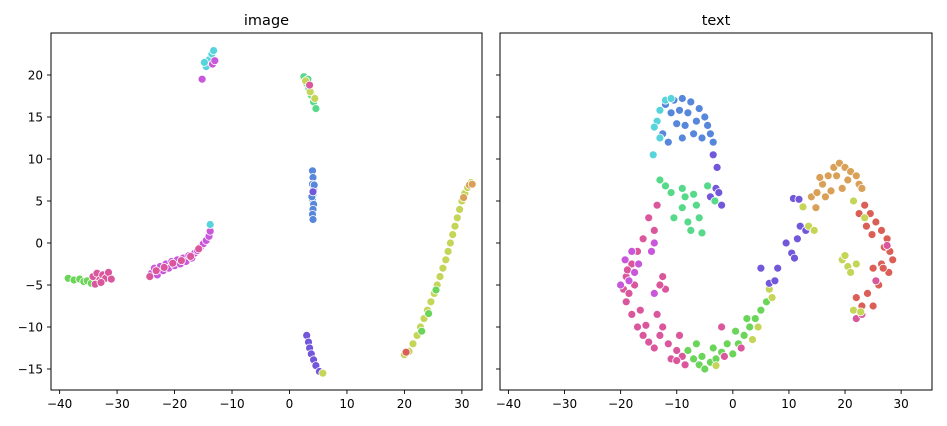  Describe the element at coordinates (702, 400) in the screenshot. I see `x-axis: −40 −30 −20 −10 0 10 20 30` at that location.